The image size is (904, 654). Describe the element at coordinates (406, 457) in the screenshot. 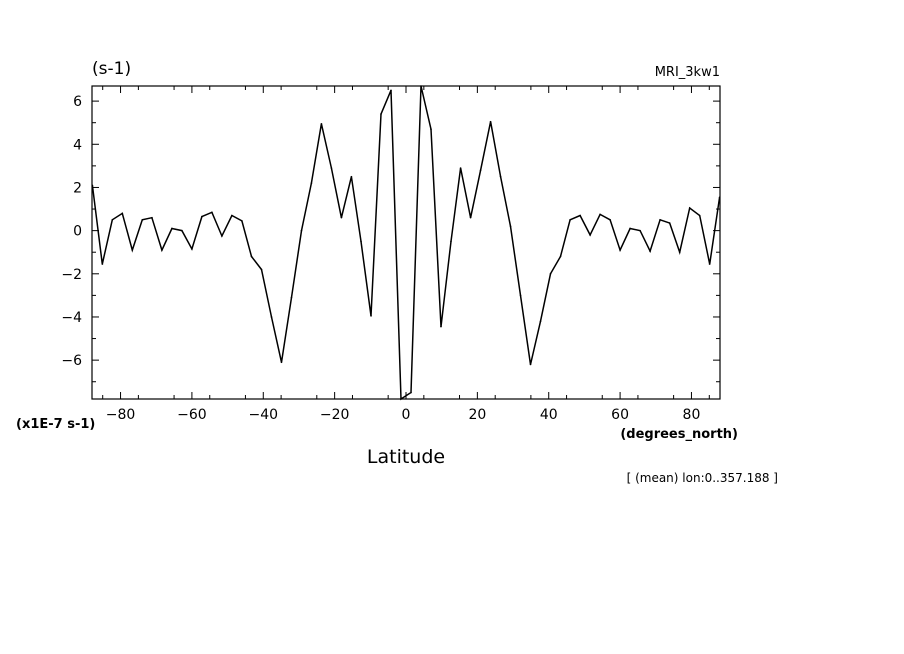

I see `x-axis-title: Latitude` at that location.